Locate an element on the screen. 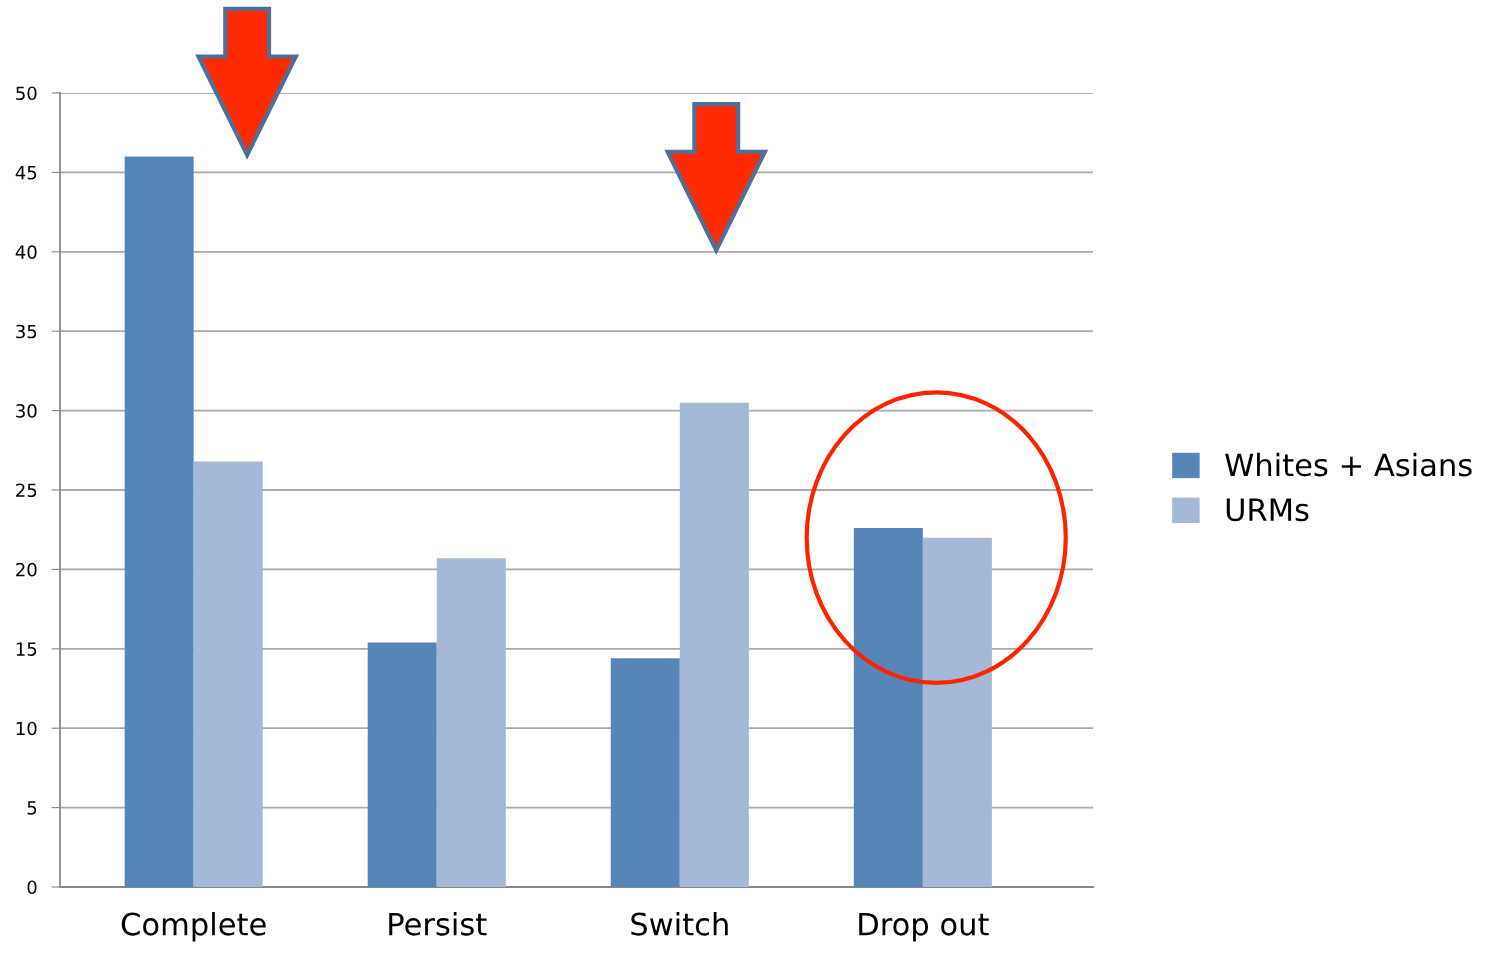 The height and width of the screenshot is (974, 1511). legend-label: URMs is located at coordinates (1267, 510).